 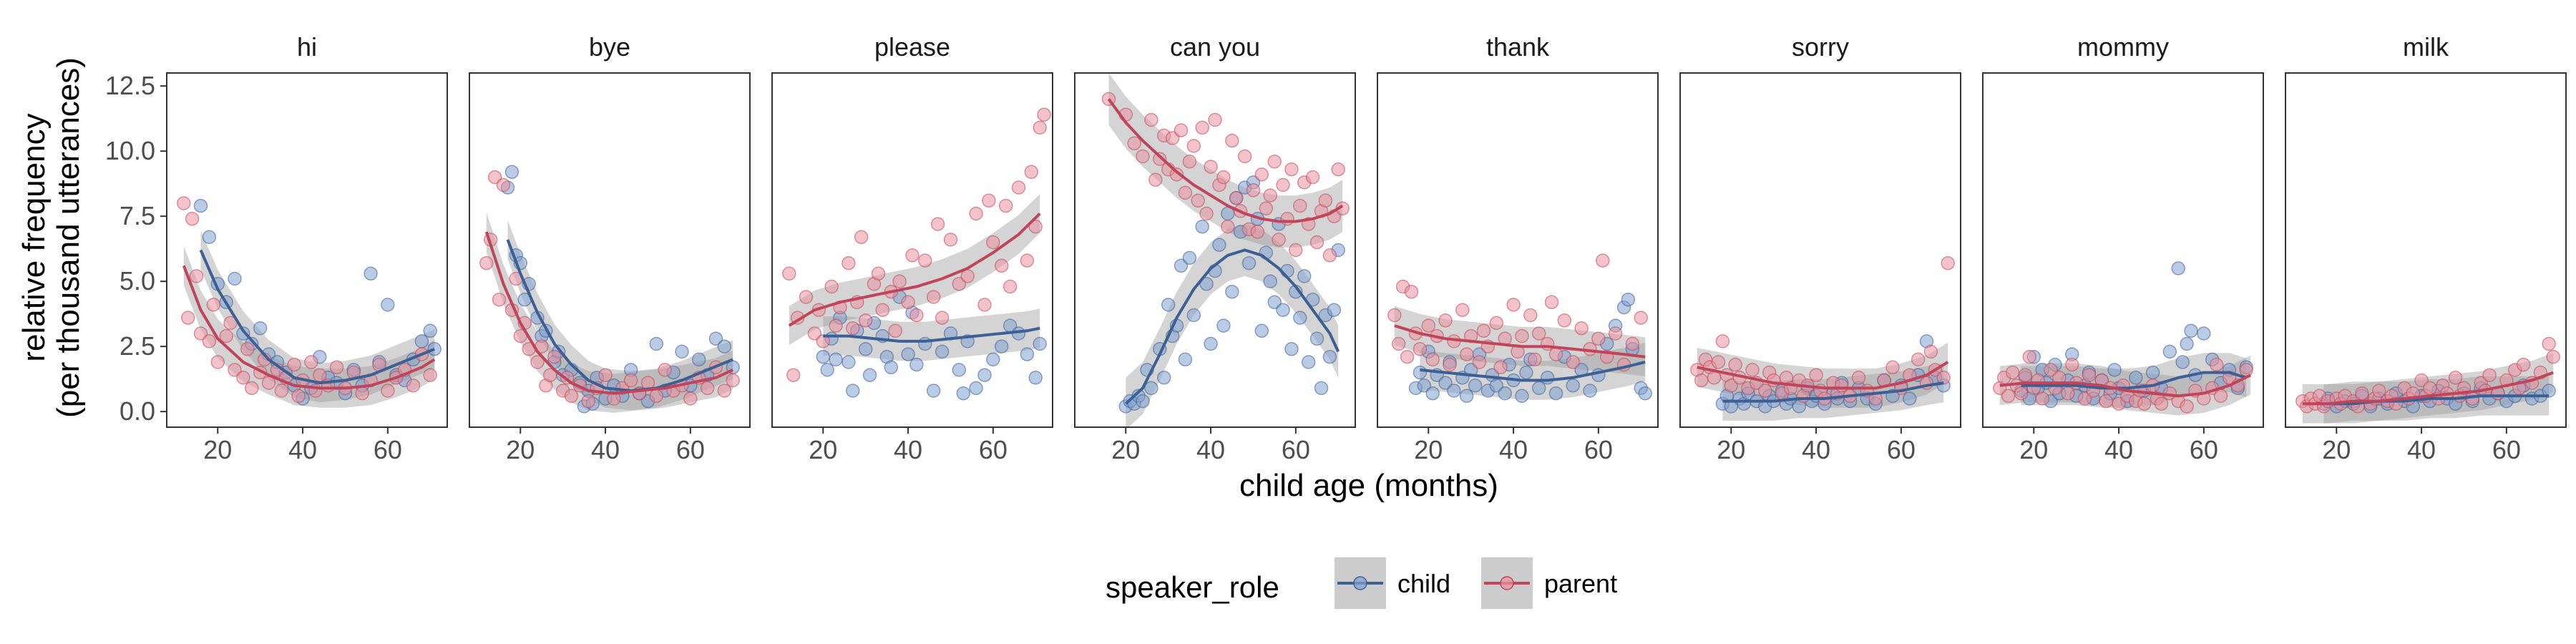 What do you see at coordinates (1232, 326) in the screenshot?
I see `child-smooth-line` at bounding box center [1232, 326].